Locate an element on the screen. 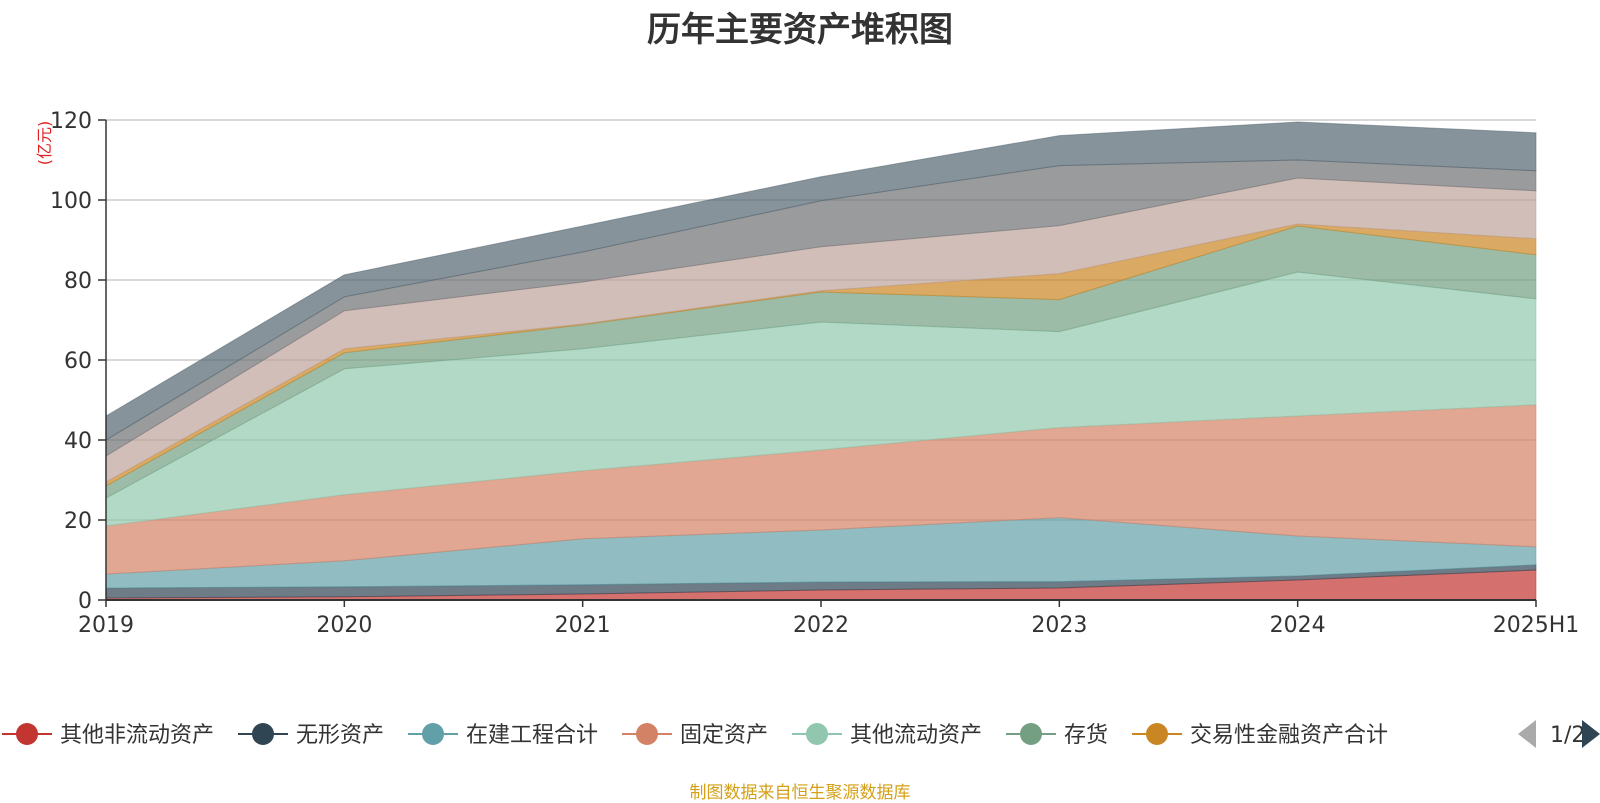 This screenshot has width=1600, height=803. legend-page-indicator: 1/2 is located at coordinates (1567, 735).